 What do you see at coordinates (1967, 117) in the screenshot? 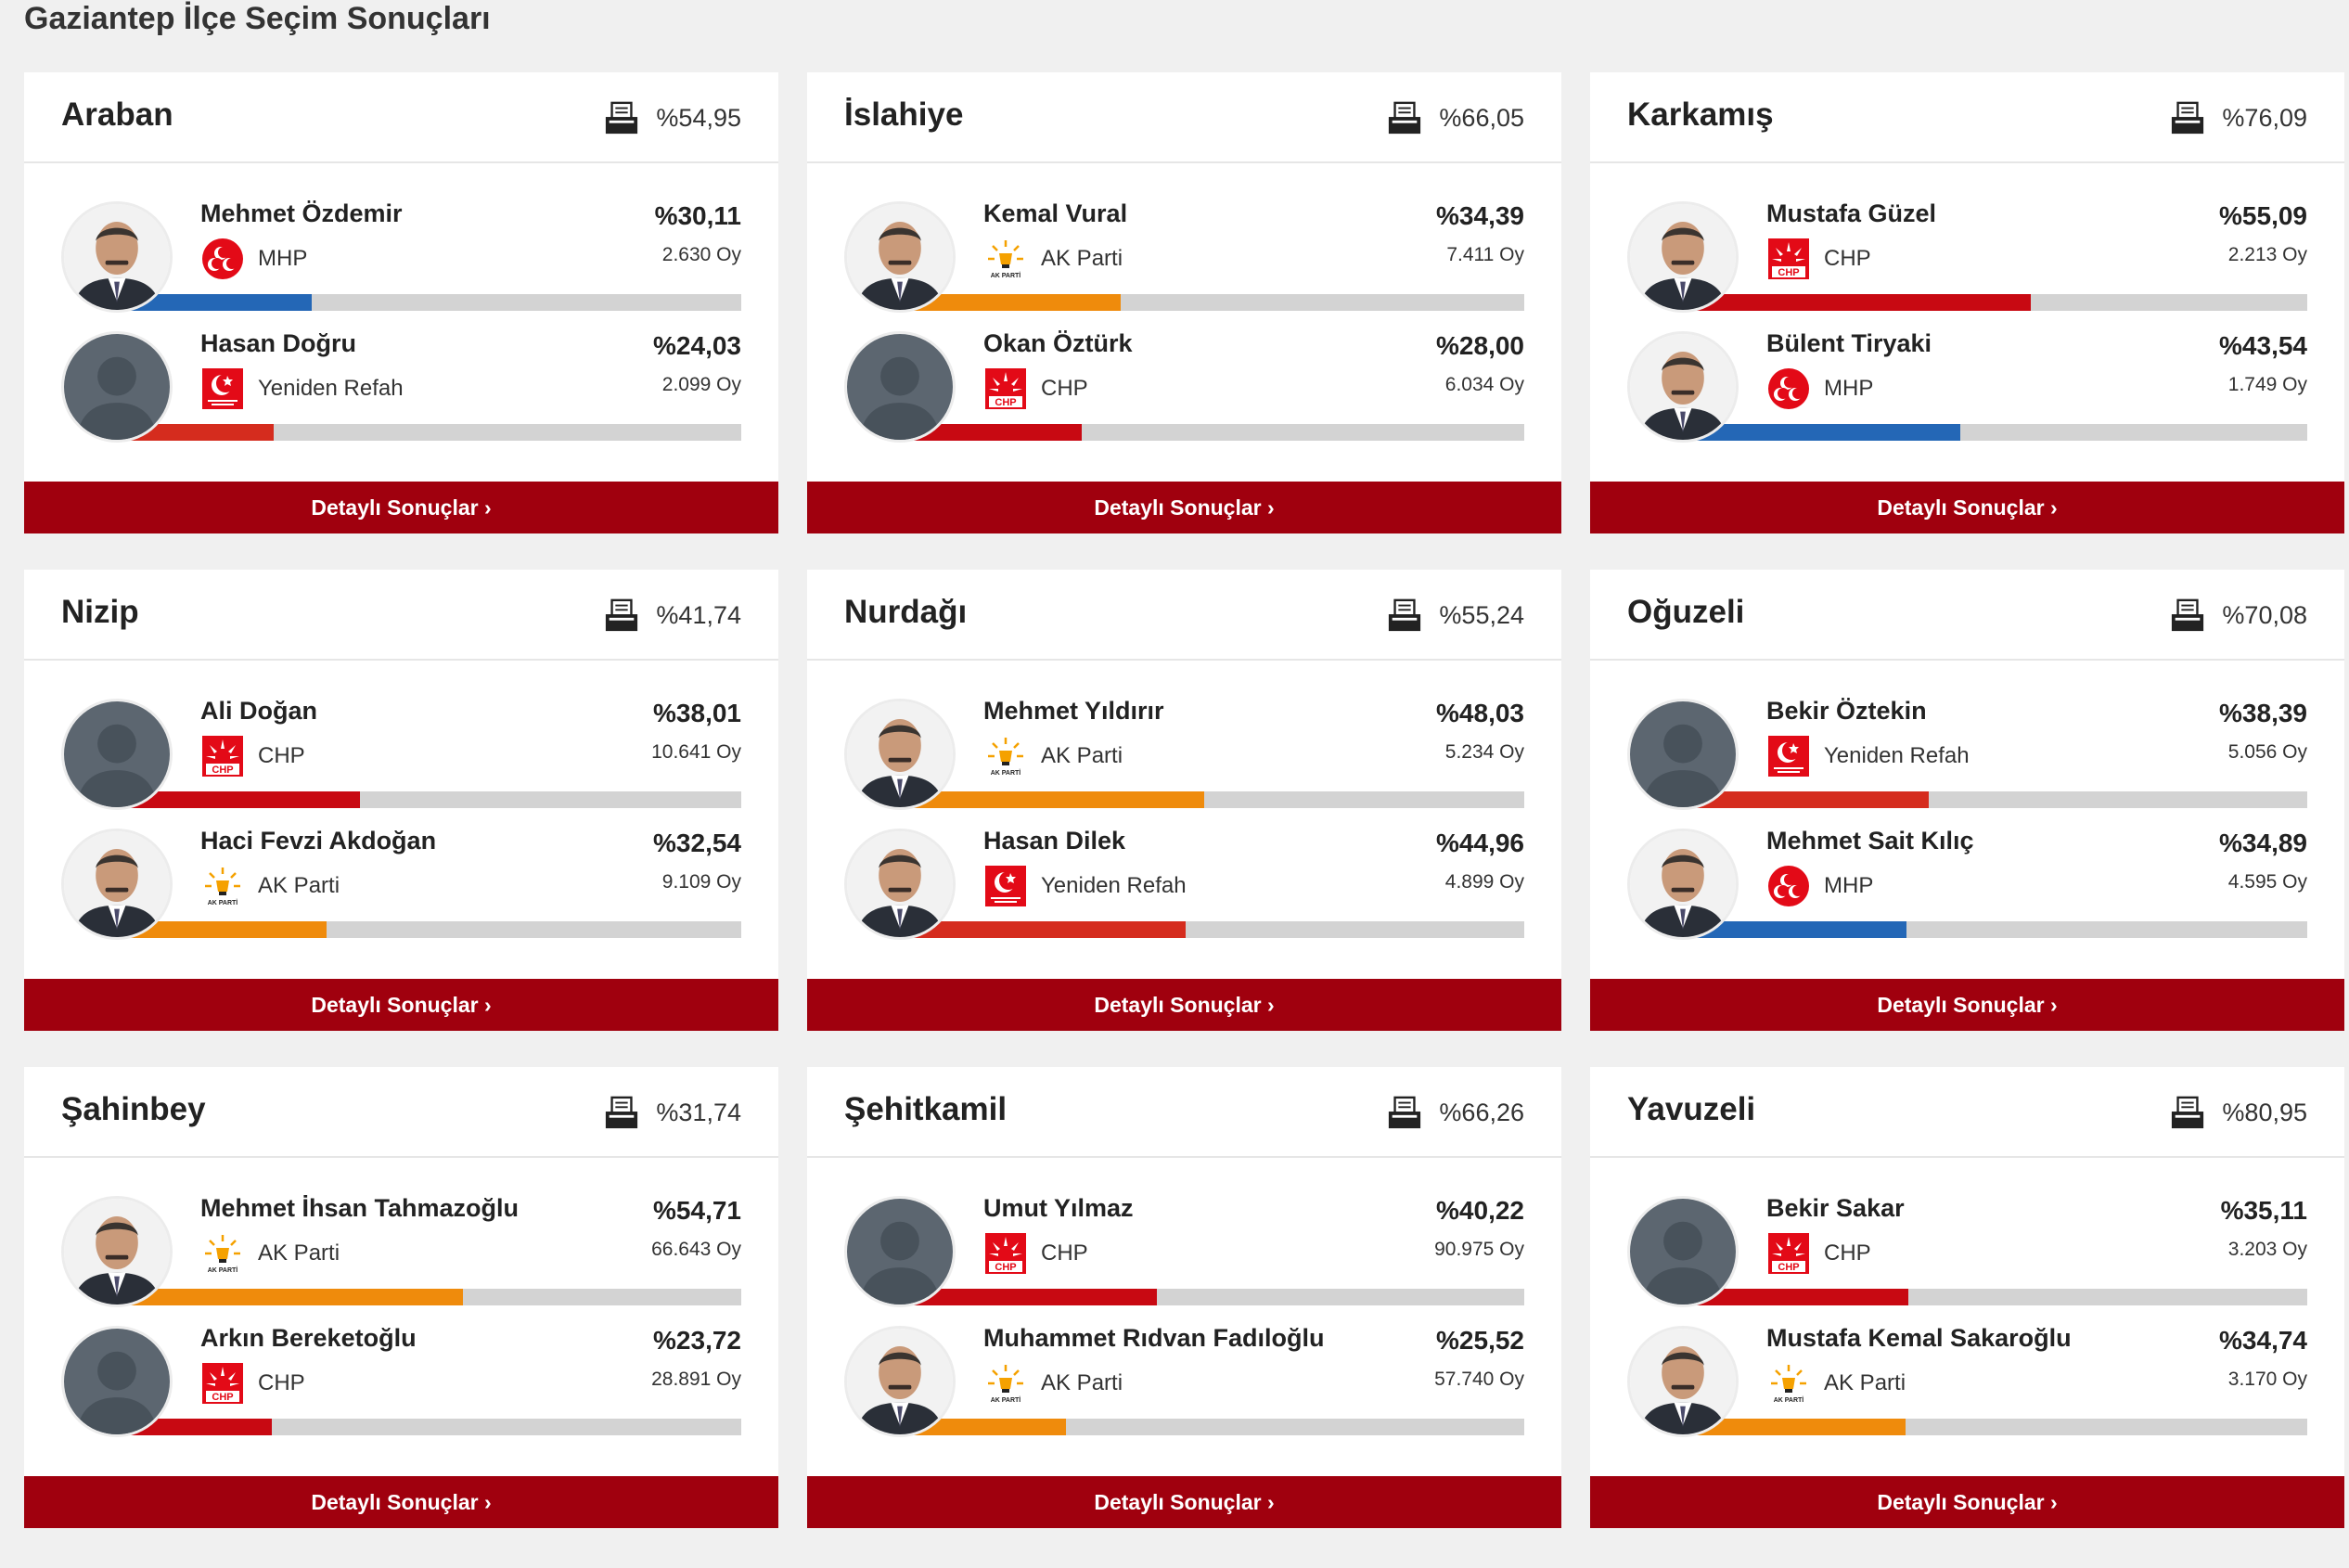
I see `card-header: Karkamış %76,09` at bounding box center [1967, 117].